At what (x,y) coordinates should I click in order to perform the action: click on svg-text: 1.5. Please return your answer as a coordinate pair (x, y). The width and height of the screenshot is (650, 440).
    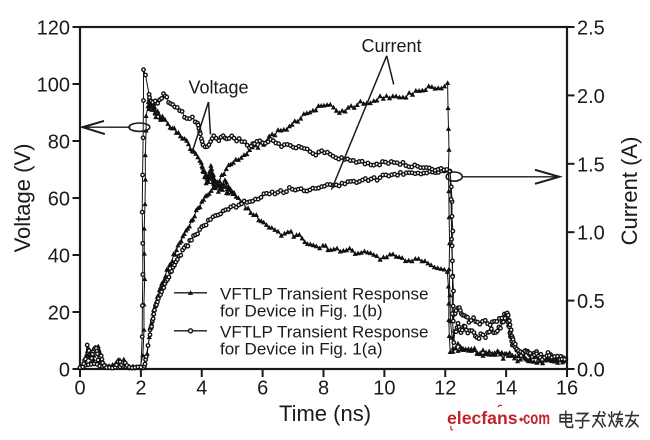
    Looking at the image, I should click on (591, 165).